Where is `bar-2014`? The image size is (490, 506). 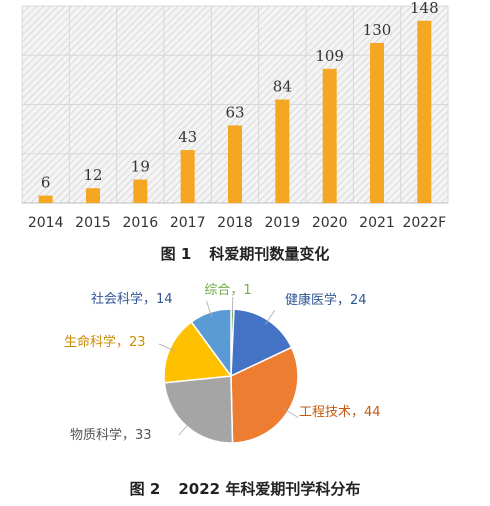
bar-2014 is located at coordinates (45, 199).